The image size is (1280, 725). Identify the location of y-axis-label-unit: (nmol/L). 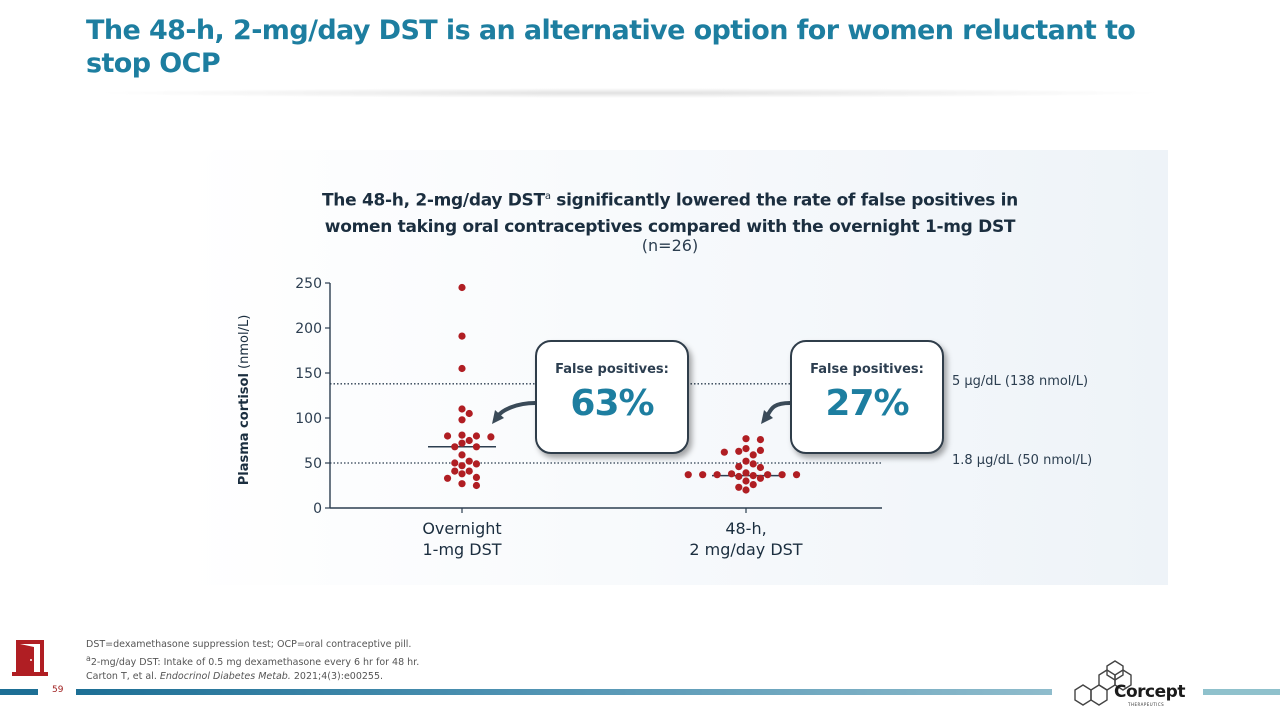
(244, 344).